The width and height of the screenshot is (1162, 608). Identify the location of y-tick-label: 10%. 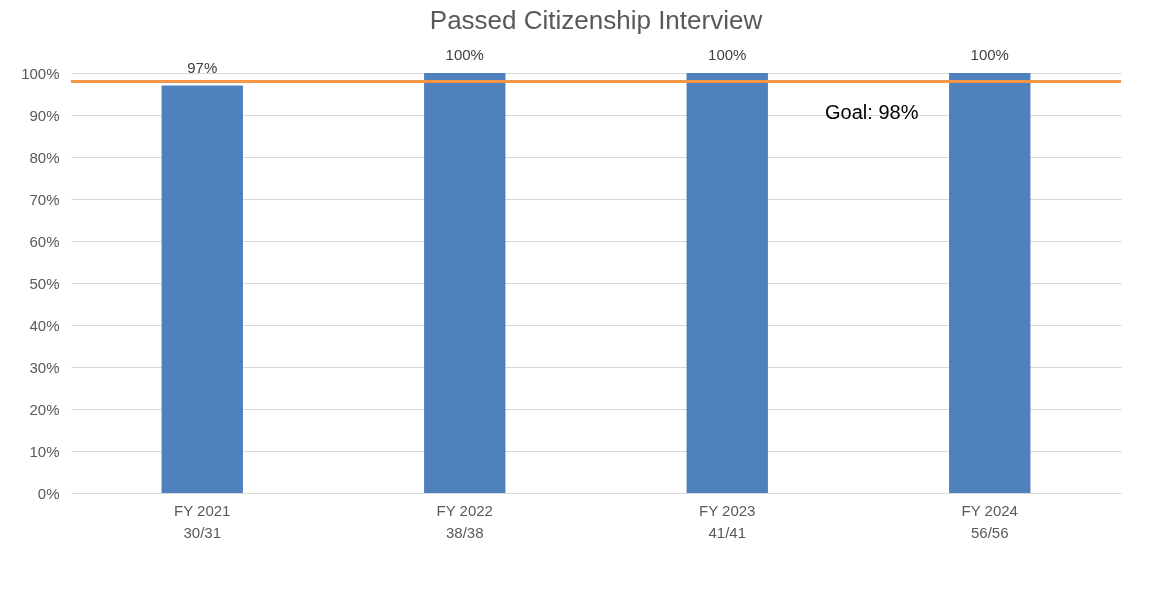
(44, 451).